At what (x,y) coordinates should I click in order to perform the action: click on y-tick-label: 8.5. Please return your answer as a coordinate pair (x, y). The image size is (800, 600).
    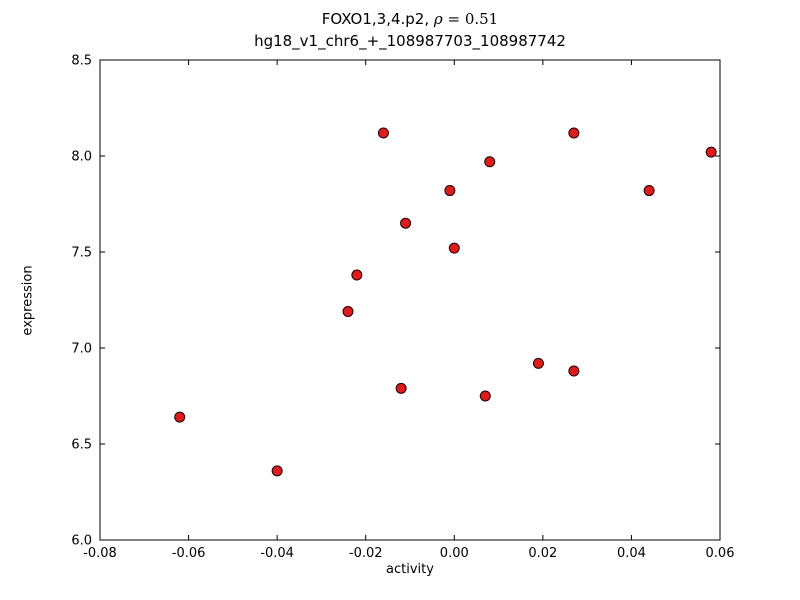
    Looking at the image, I should click on (81, 61).